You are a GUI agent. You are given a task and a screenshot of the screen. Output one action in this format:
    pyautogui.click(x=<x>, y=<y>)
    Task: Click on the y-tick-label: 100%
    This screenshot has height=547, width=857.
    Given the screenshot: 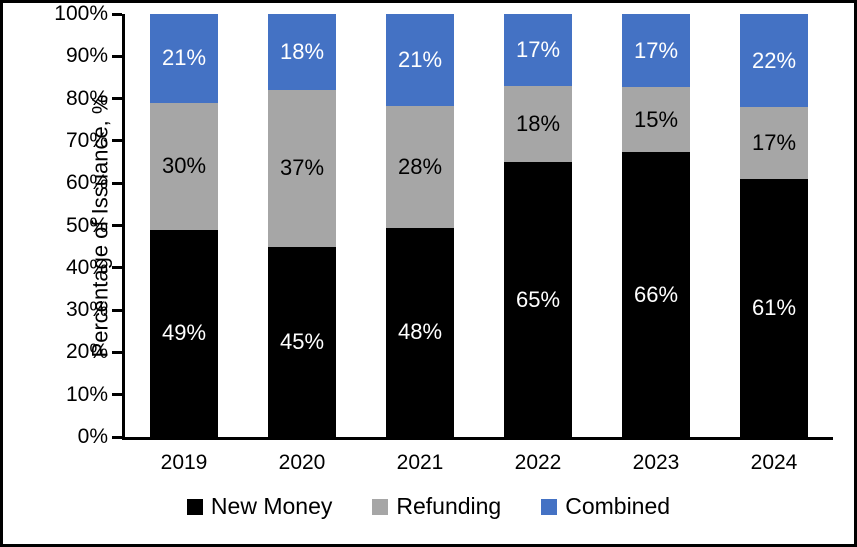 What is the action you would take?
    pyautogui.click(x=81, y=13)
    